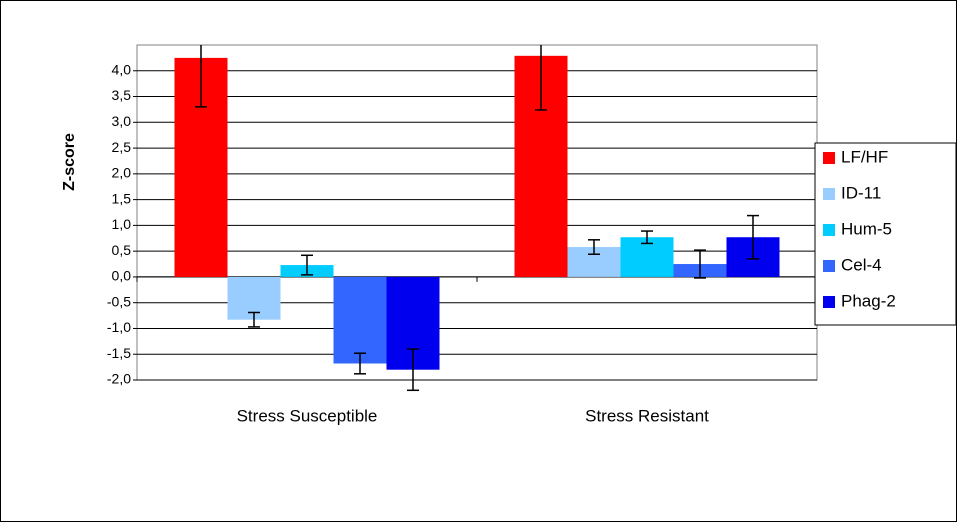 The height and width of the screenshot is (527, 957). I want to click on x-tick-label: Stress Resistant, so click(647, 415).